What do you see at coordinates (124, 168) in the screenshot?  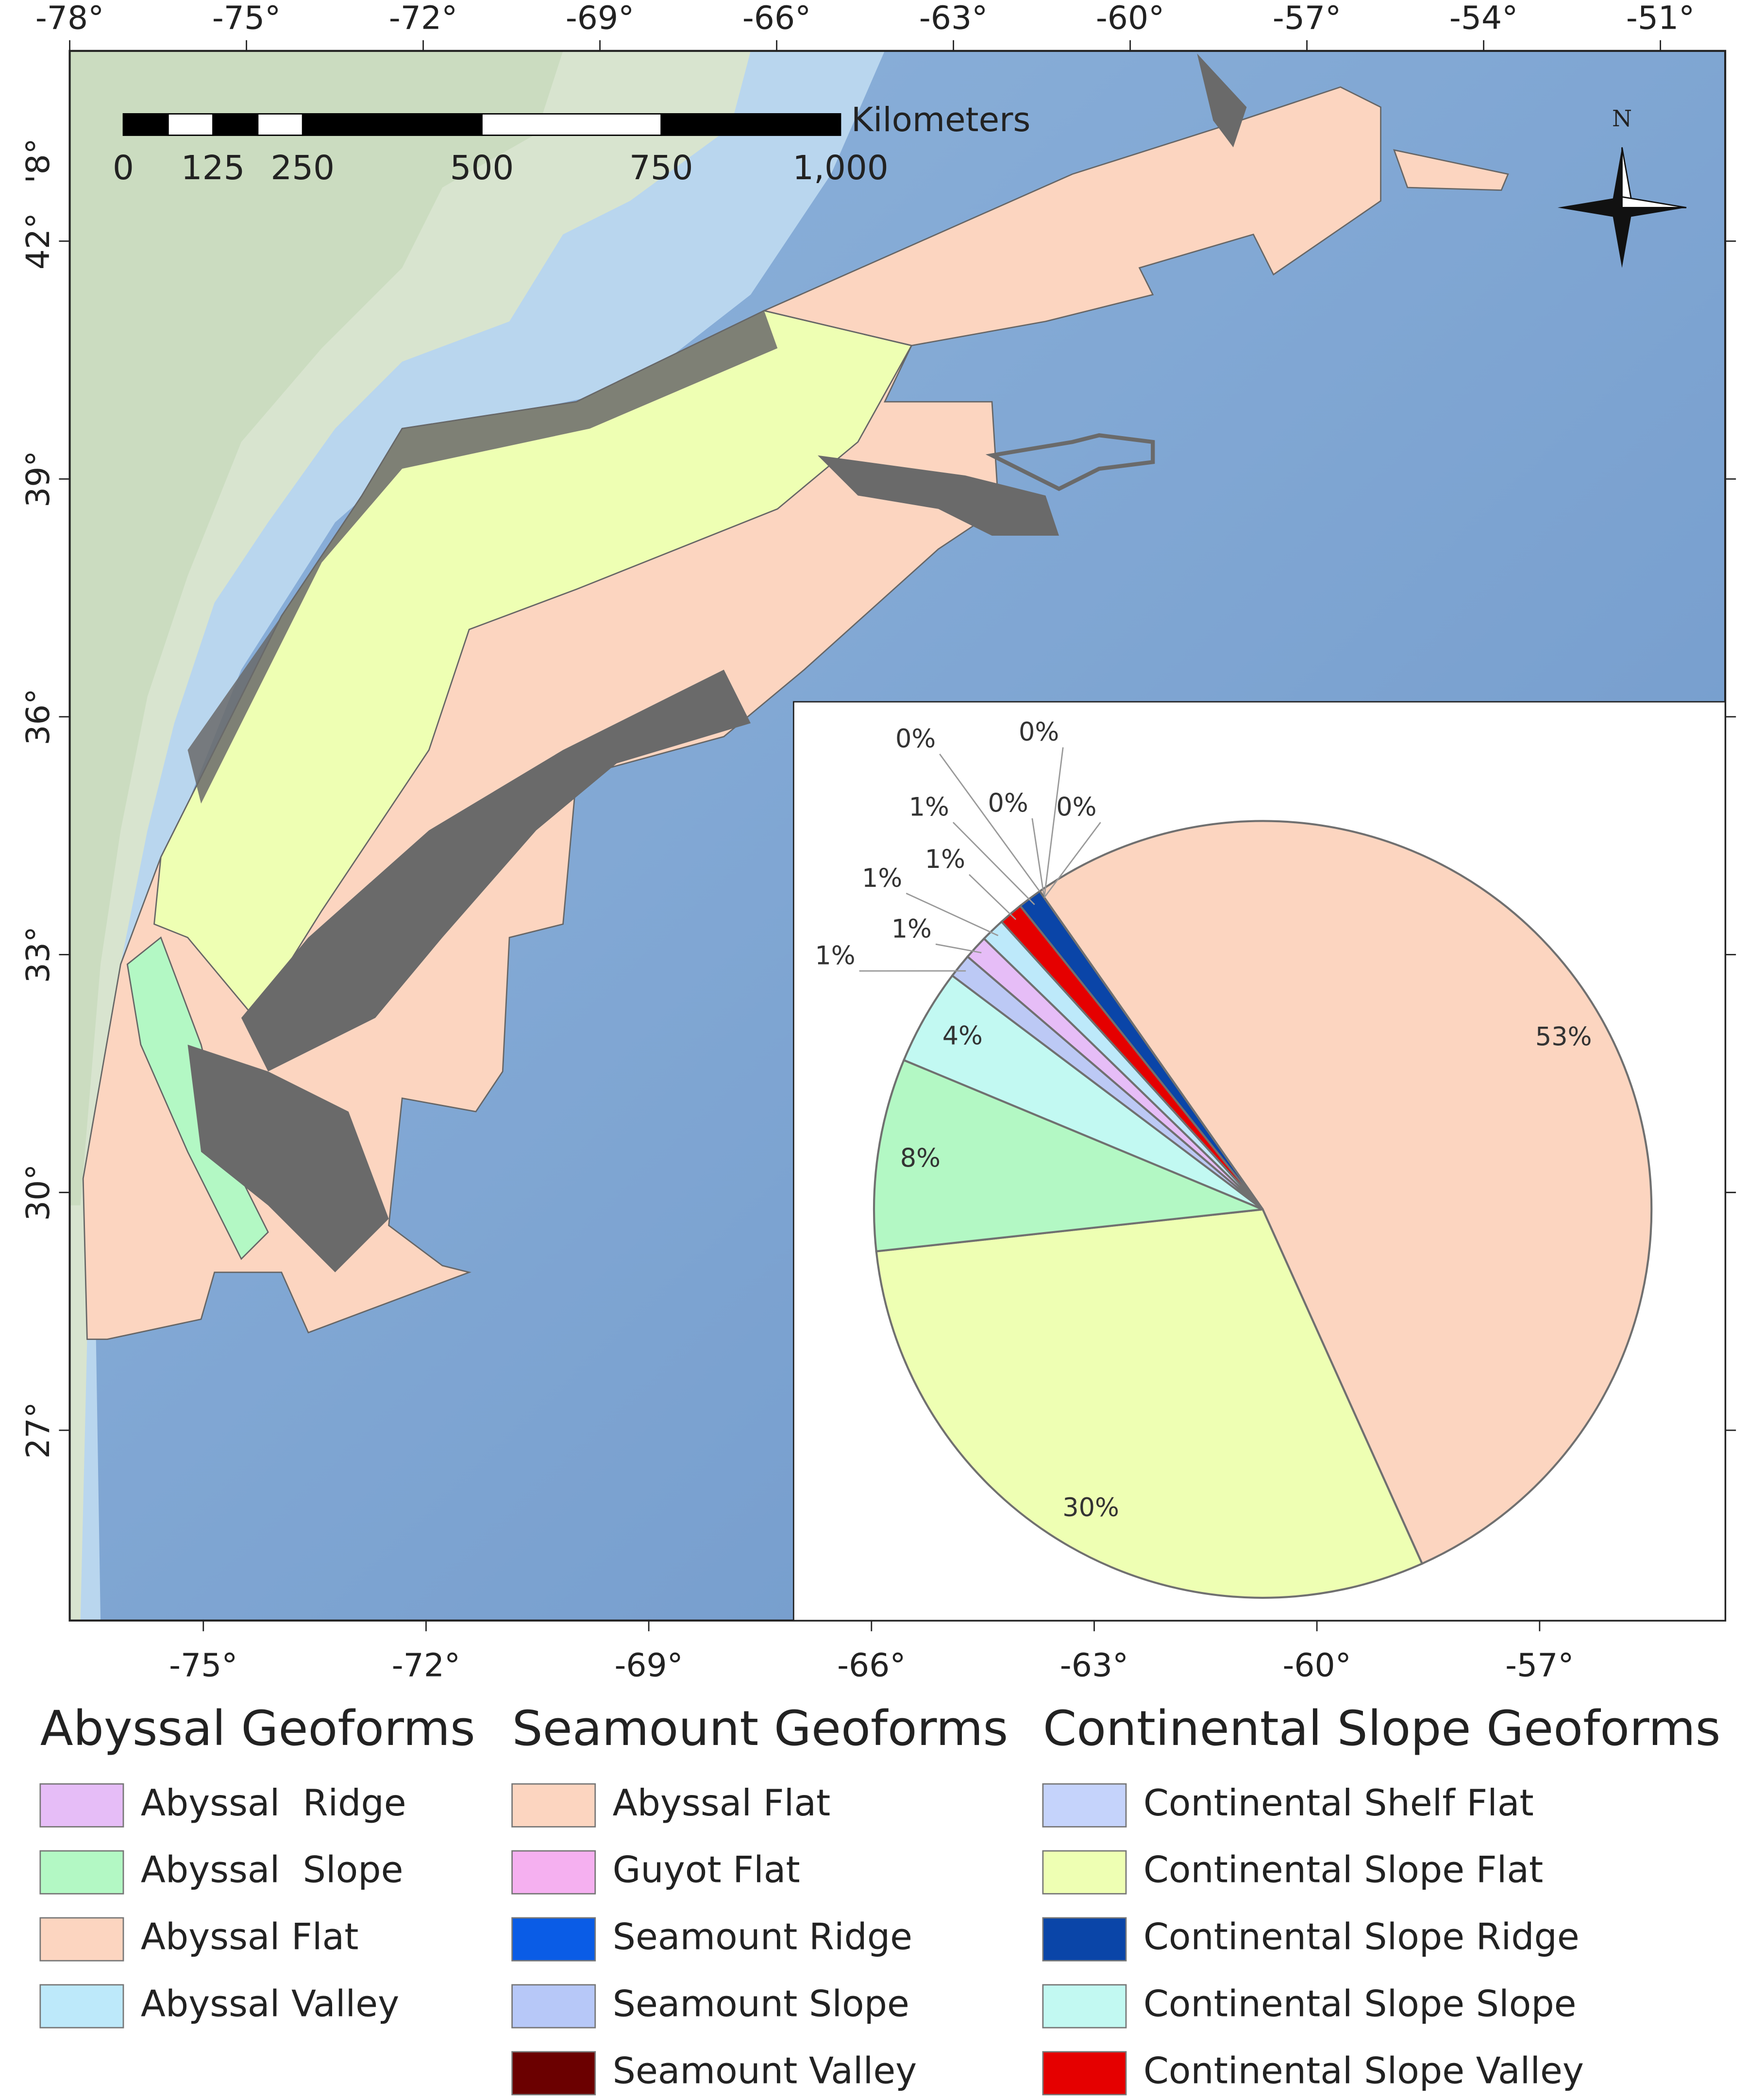 I see `scale-label: 0` at bounding box center [124, 168].